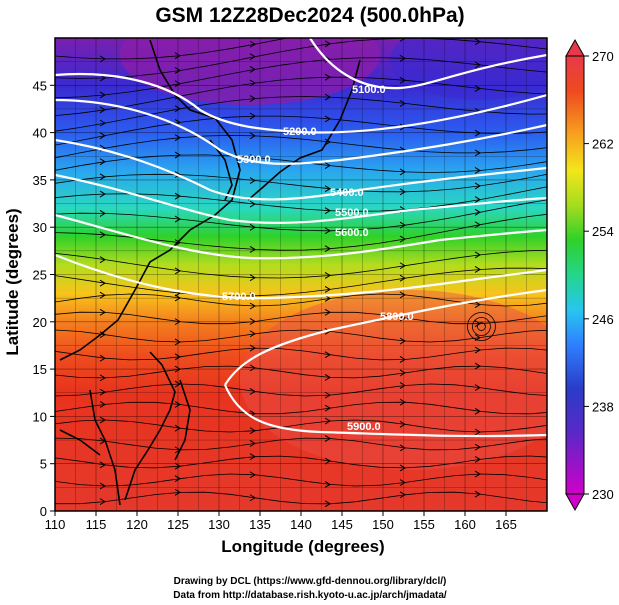 This screenshot has height=605, width=619. What do you see at coordinates (40, 369) in the screenshot?
I see `y-tick-label: 15` at bounding box center [40, 369].